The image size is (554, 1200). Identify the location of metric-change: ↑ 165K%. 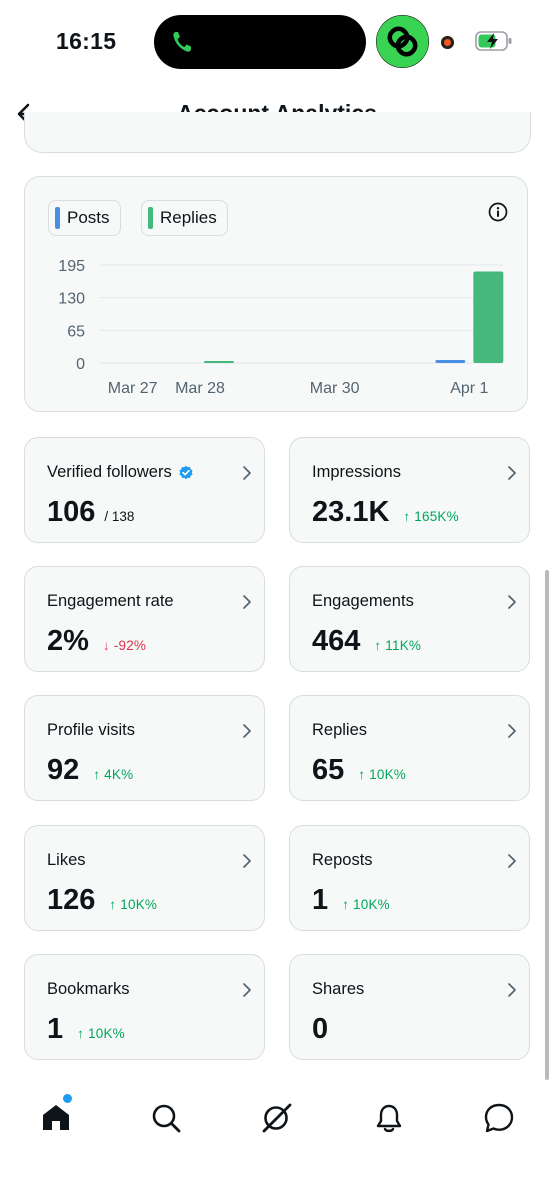
(431, 516).